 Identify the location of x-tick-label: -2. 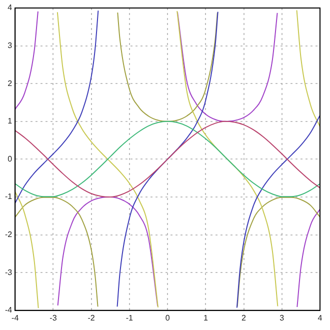
(92, 317).